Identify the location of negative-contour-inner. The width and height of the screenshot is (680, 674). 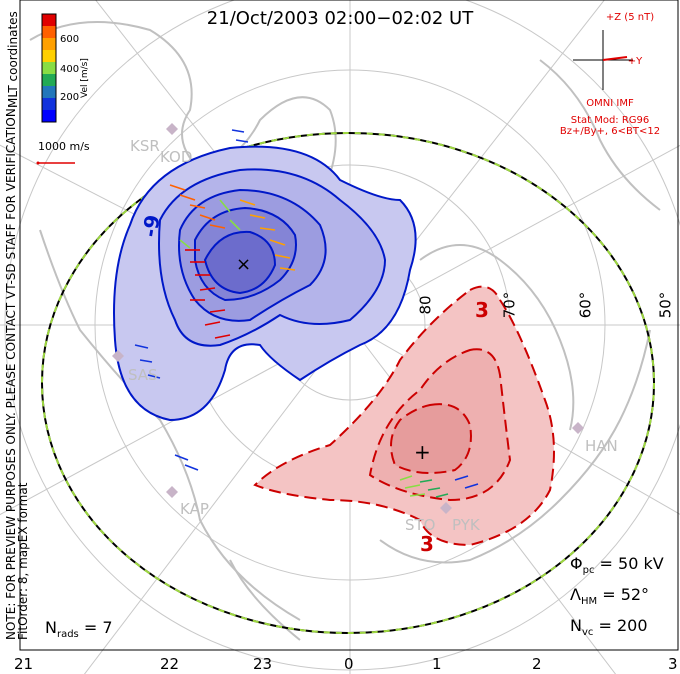
(240, 262).